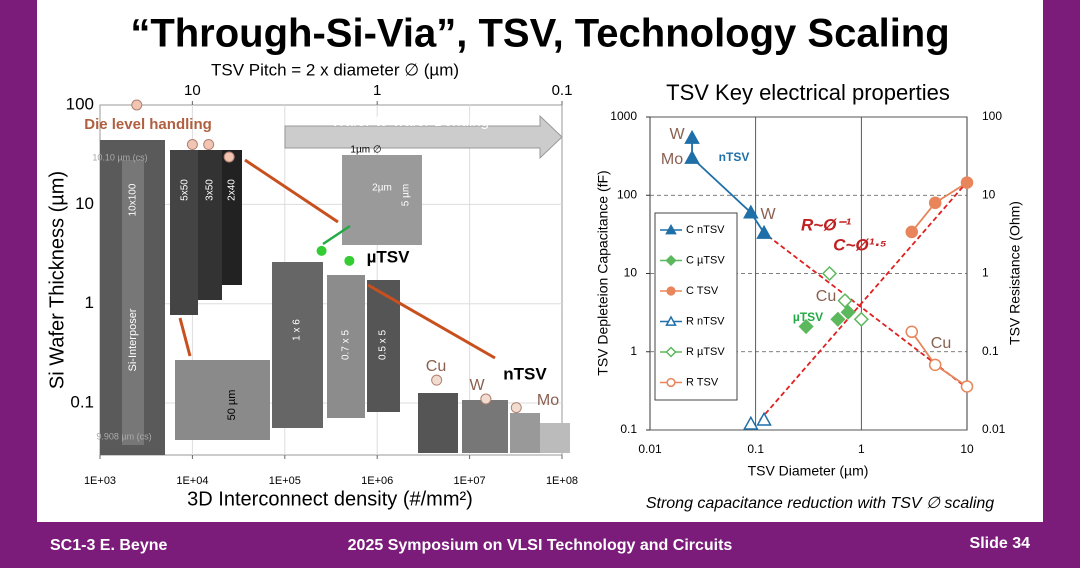  I want to click on annotation: 0.5 x 5, so click(383, 345).